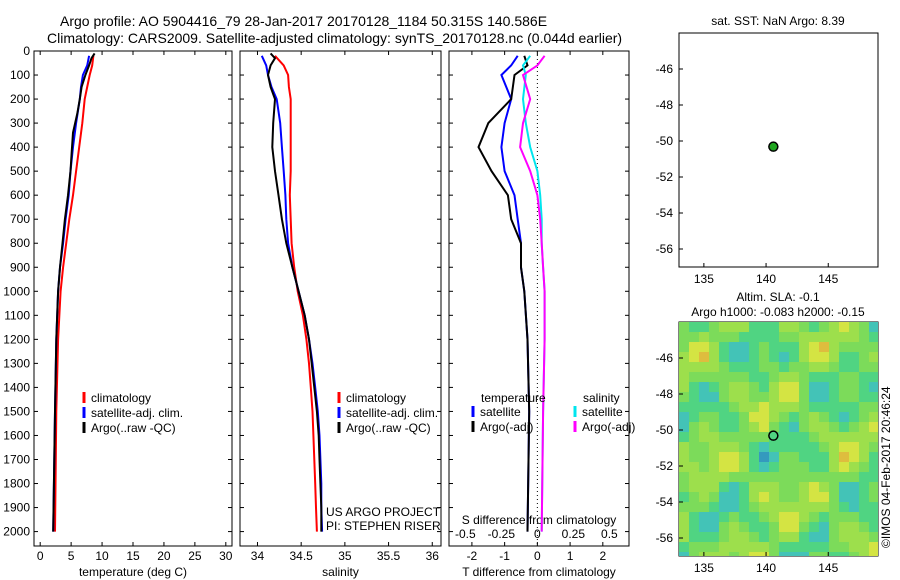  I want to click on map-x-tick-label: 140, so click(766, 279).